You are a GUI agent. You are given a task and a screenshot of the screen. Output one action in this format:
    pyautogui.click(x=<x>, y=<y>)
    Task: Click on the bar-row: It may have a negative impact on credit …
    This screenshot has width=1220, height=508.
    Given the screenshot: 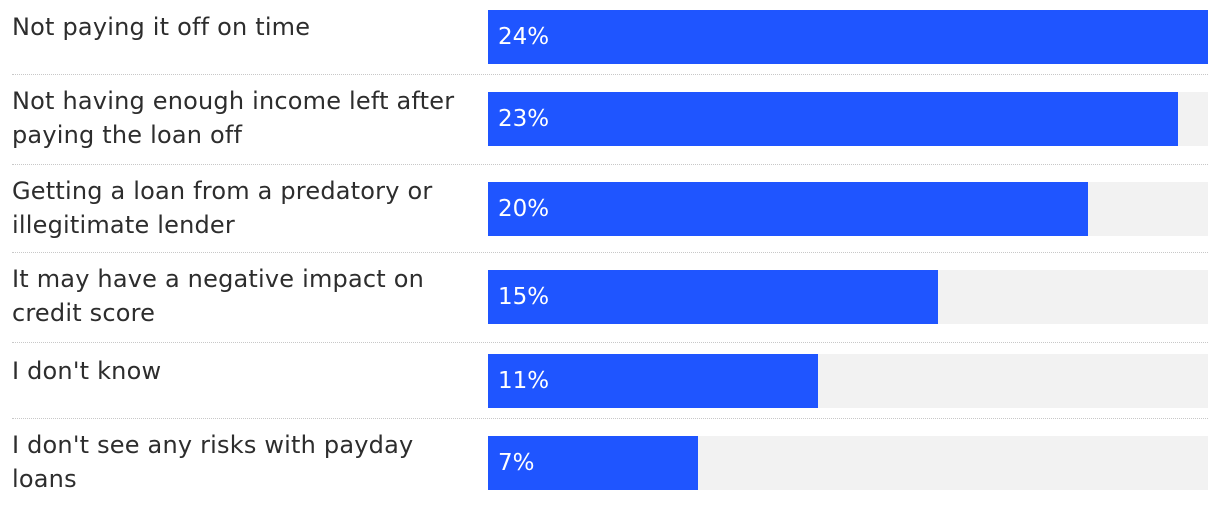 What is the action you would take?
    pyautogui.click(x=610, y=297)
    